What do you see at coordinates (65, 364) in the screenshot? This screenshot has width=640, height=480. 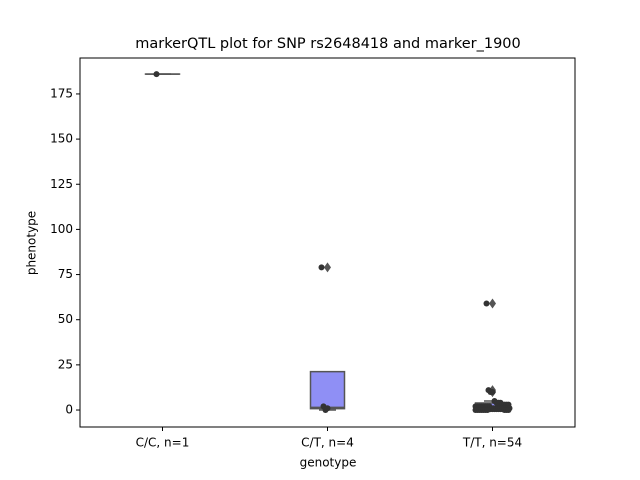 I see `y-tick-label: 25` at bounding box center [65, 364].